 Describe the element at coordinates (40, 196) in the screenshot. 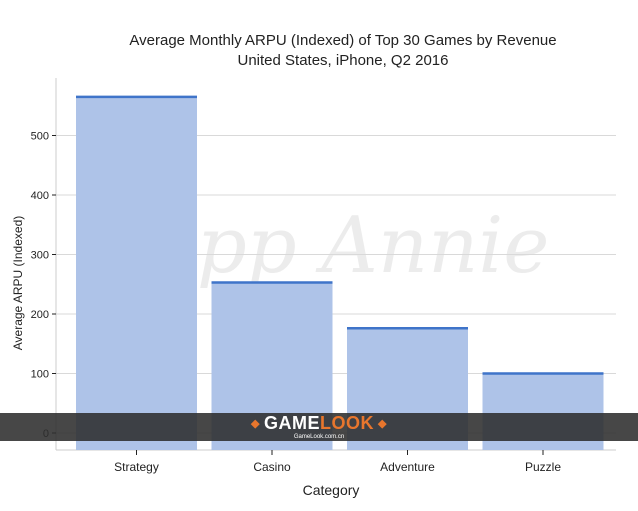

I see `y-tick-label: 400` at that location.